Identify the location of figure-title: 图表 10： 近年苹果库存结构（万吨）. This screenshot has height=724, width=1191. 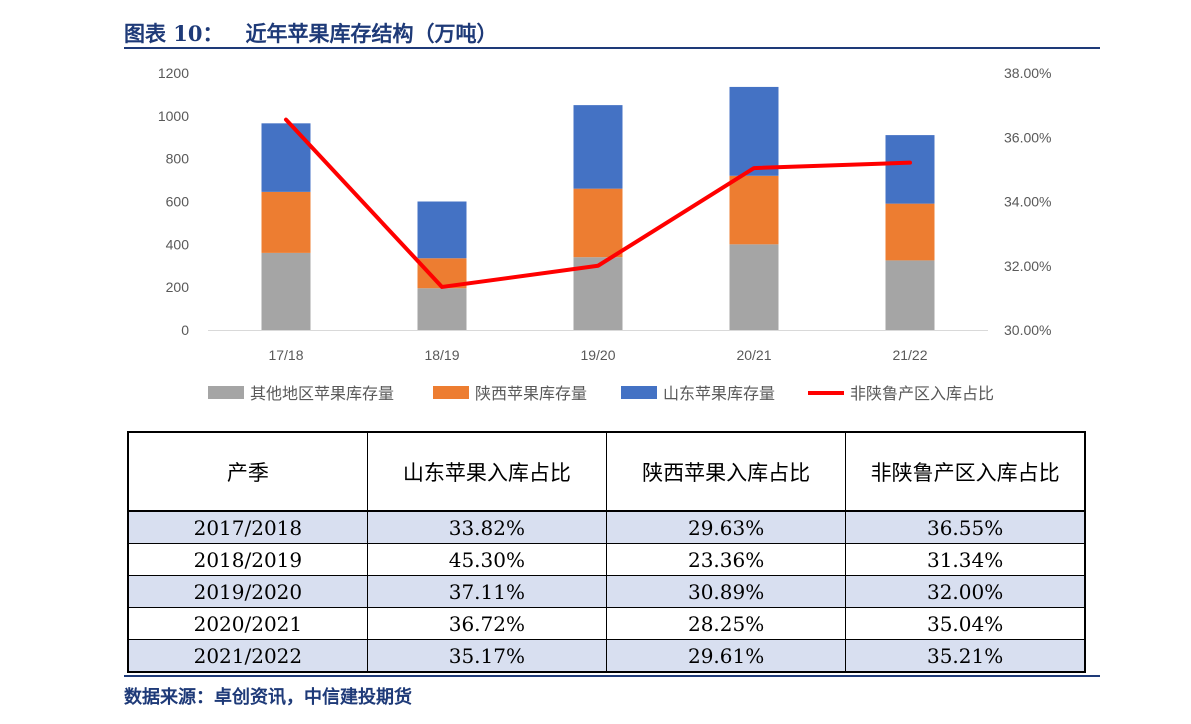
(311, 33).